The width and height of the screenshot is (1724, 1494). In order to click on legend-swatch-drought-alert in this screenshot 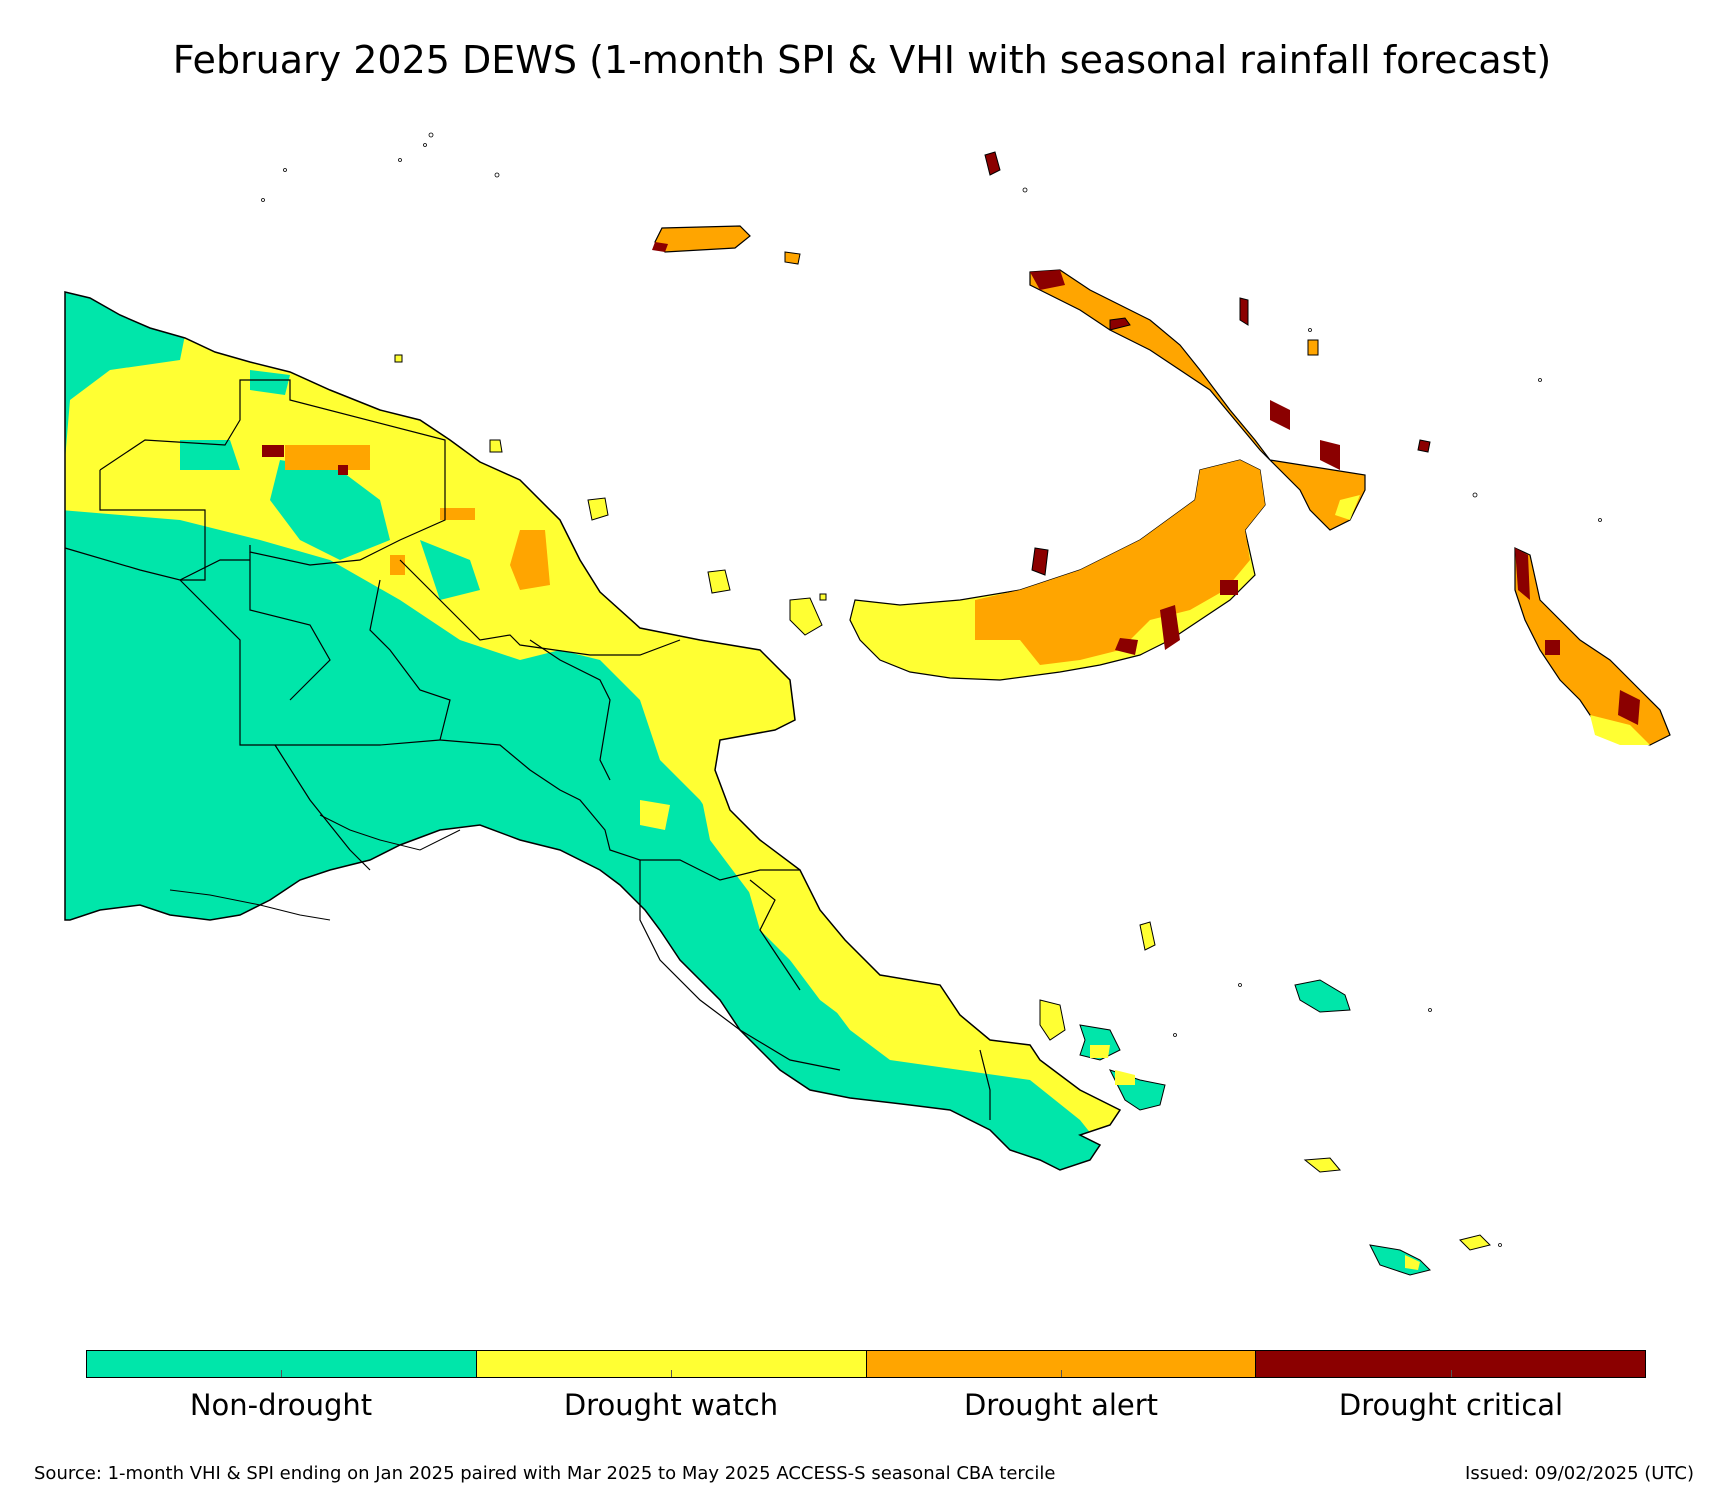, I will do `click(1060, 1364)`.